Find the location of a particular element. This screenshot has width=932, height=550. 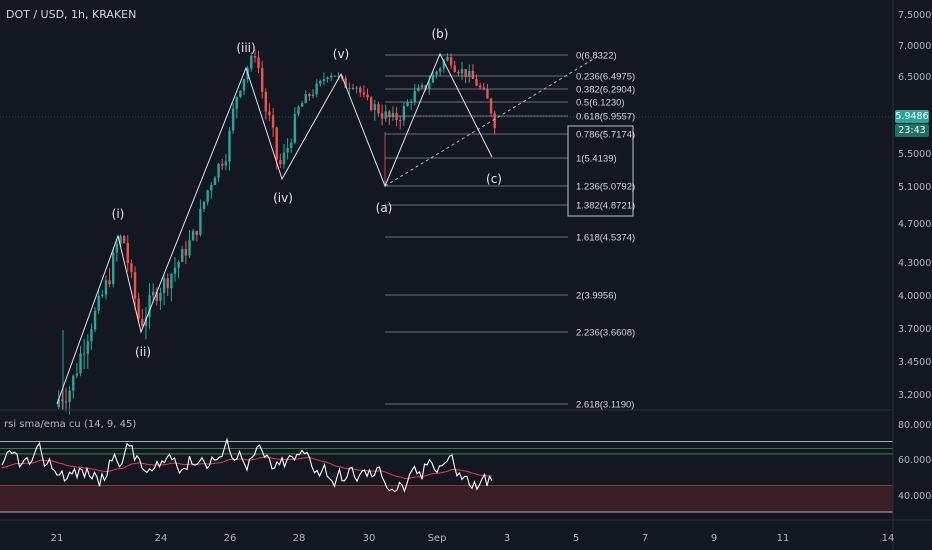

time-axis-tick: 26 is located at coordinates (230, 538).